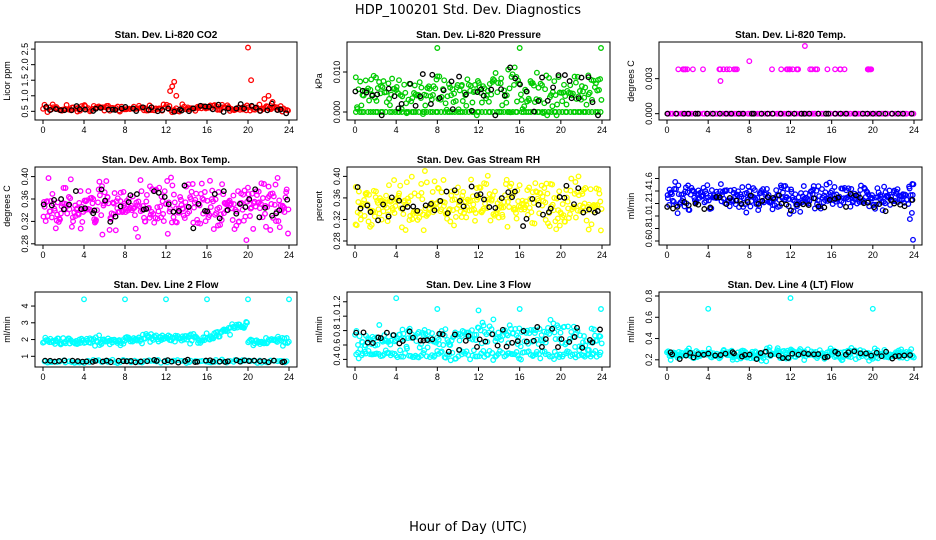  I want to click on x-tick-label: 4, so click(83, 377).